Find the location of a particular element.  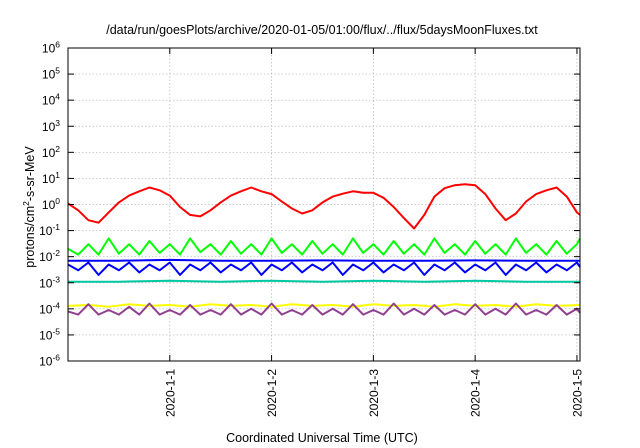

y-tick-label-exp: 3 is located at coordinates (57, 123).